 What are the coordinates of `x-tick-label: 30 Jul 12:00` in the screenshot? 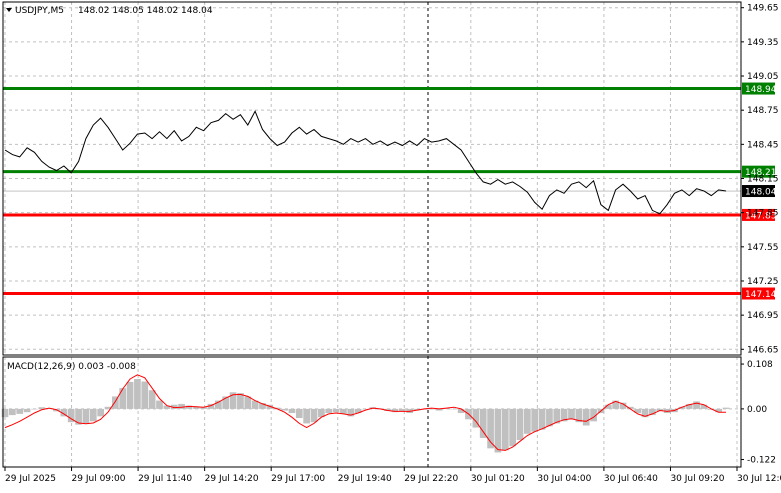 It's located at (759, 479).